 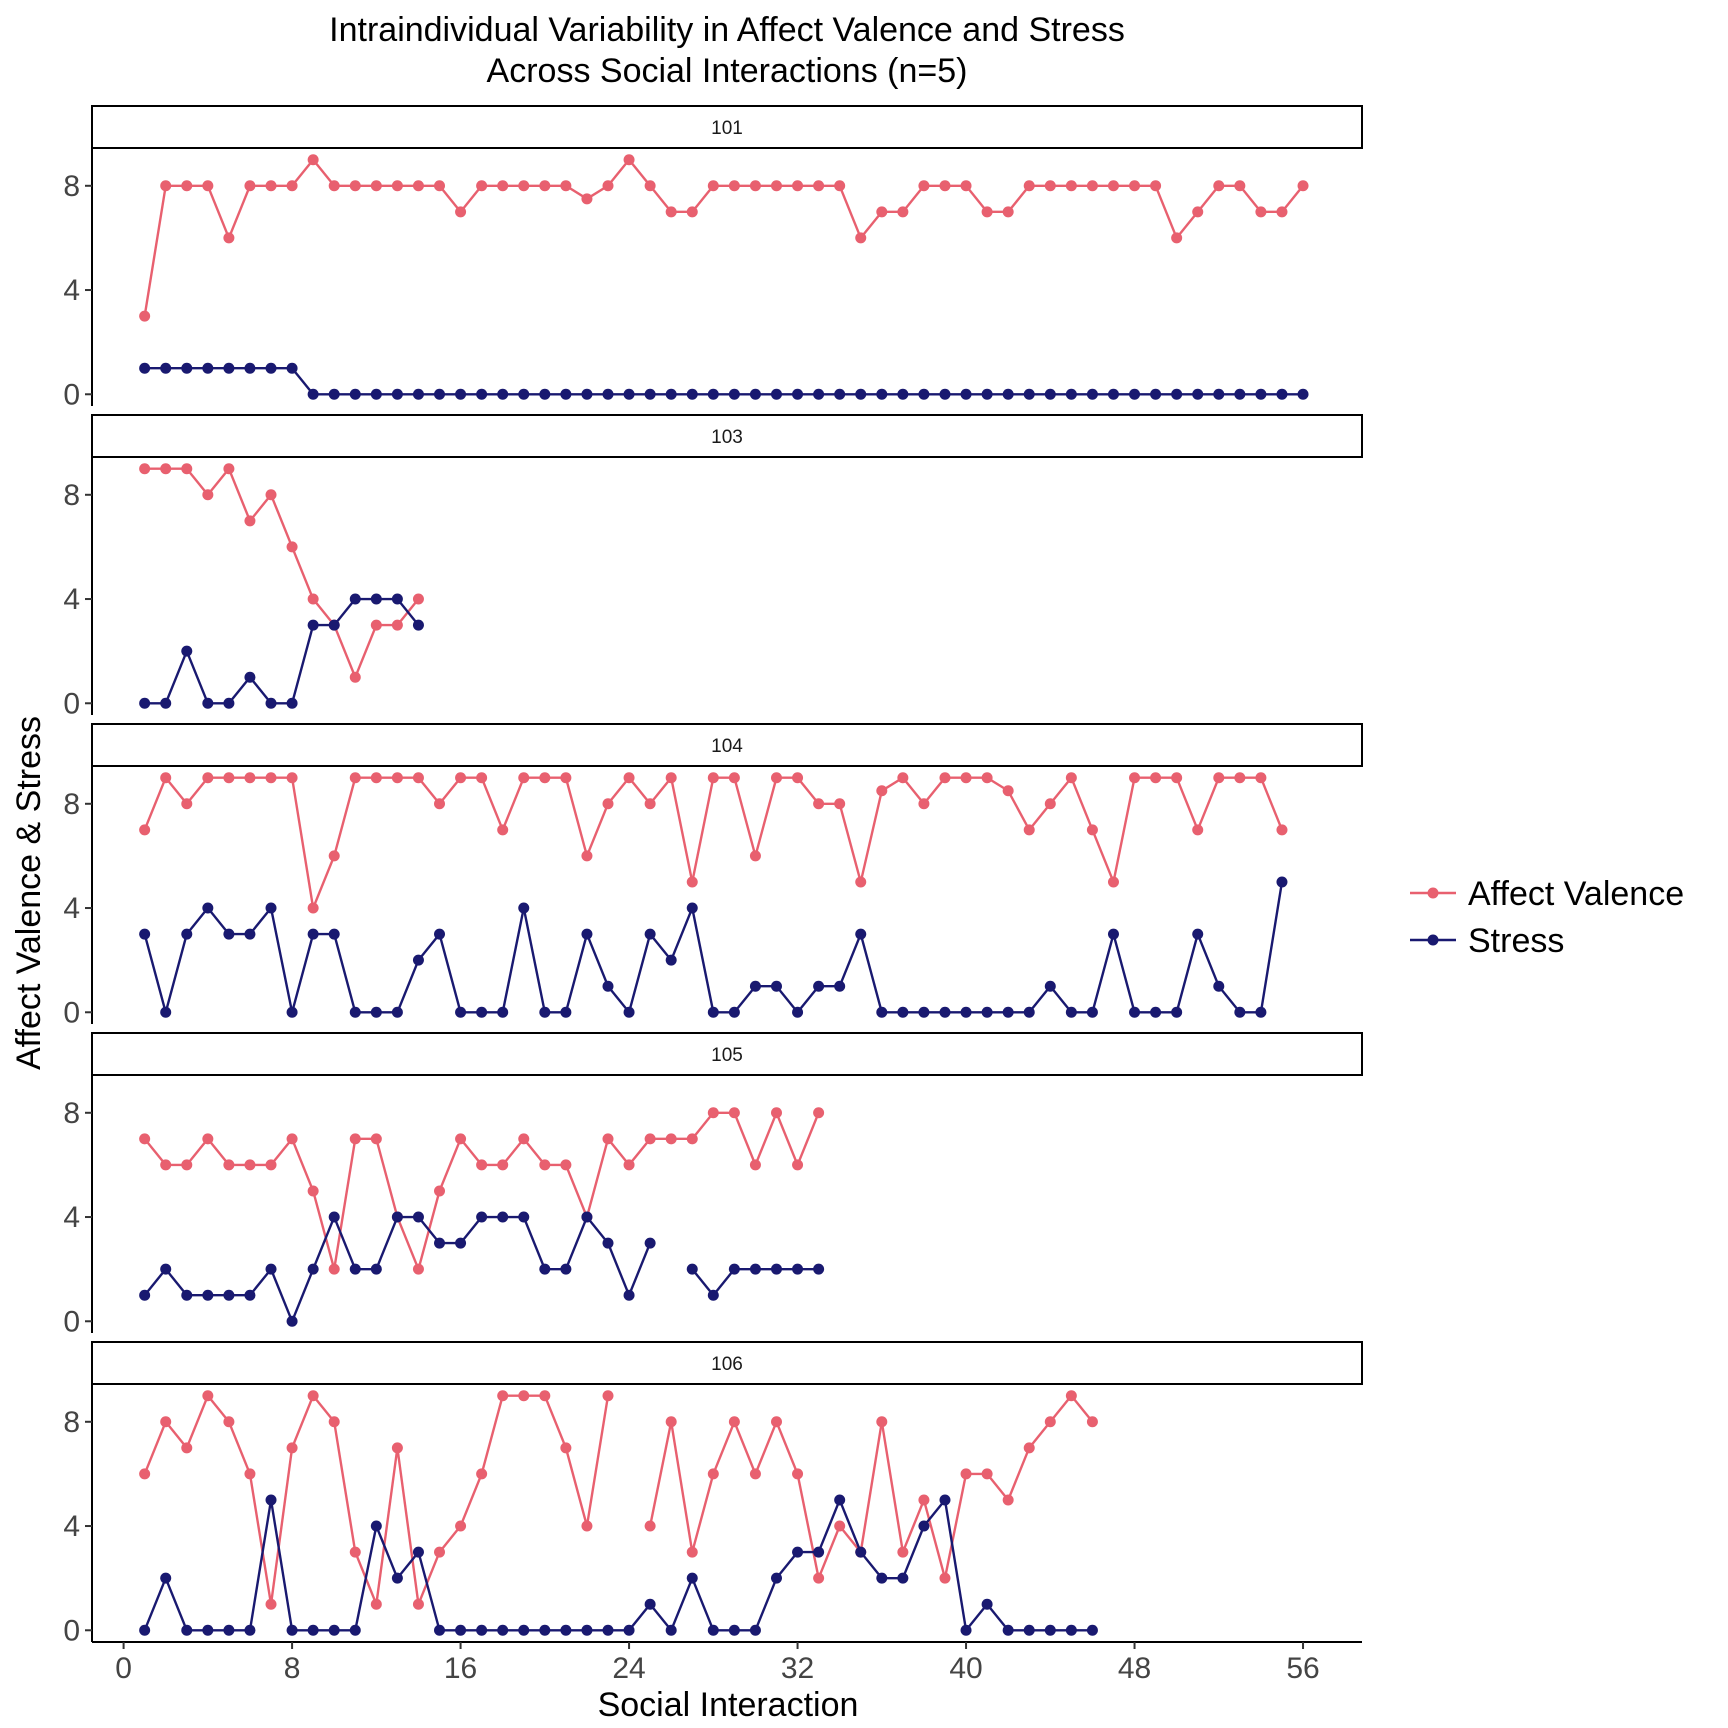 What do you see at coordinates (727, 1055) in the screenshot?
I see `strip-label-105: 105` at bounding box center [727, 1055].